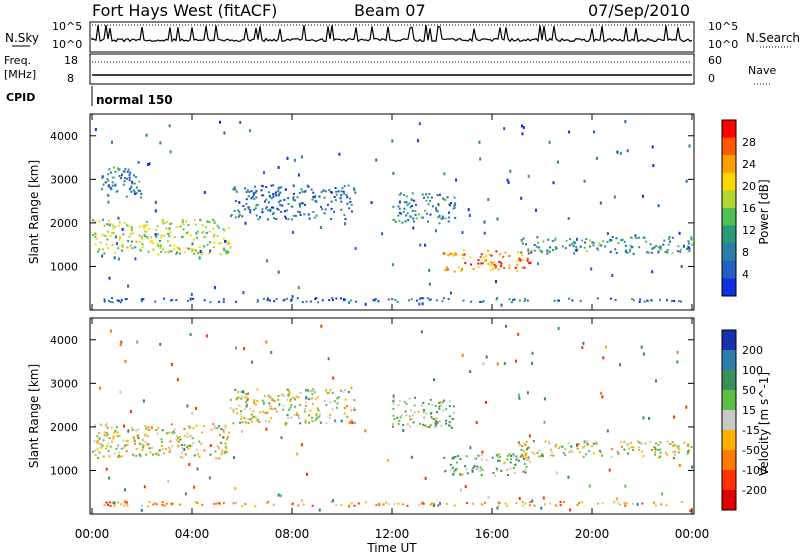  Describe the element at coordinates (754, 470) in the screenshot. I see `colorbar-tick-label: -100` at that location.